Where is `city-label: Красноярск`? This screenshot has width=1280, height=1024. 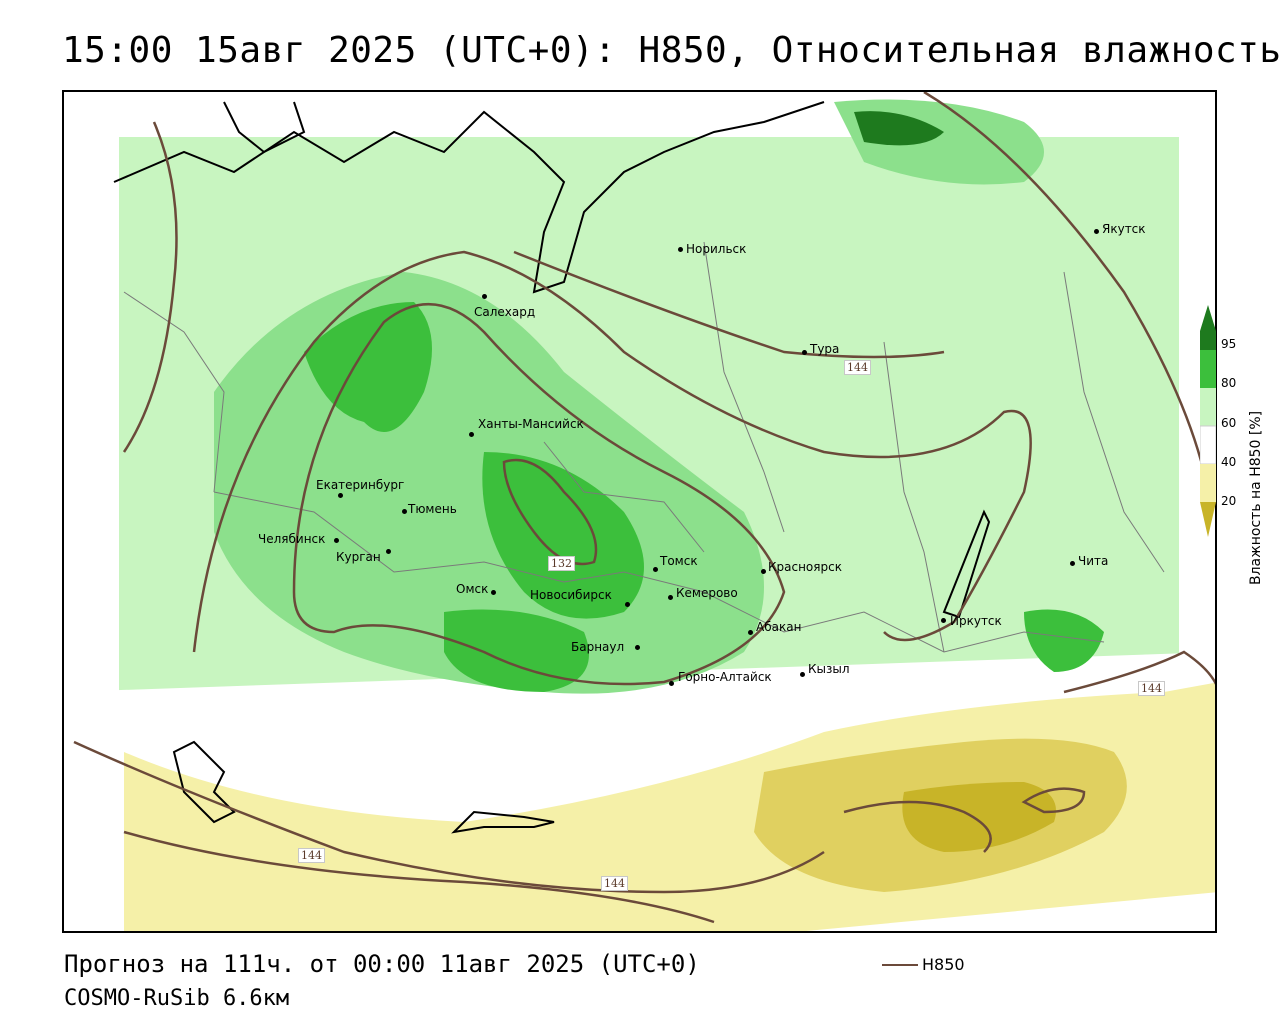
city-label: Красноярск is located at coordinates (805, 567).